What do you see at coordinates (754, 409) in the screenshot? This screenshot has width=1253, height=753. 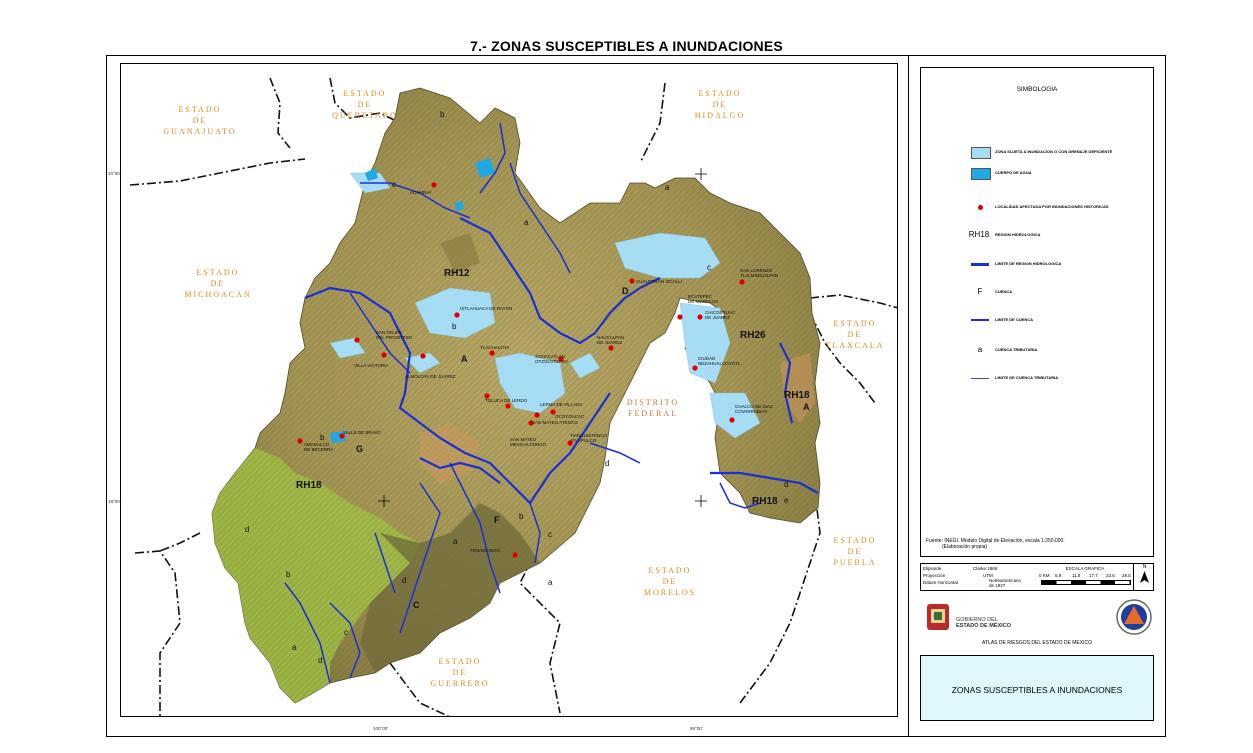 I see `locality-label: CHALCO DE DIAZ COVARRUBIAS` at bounding box center [754, 409].